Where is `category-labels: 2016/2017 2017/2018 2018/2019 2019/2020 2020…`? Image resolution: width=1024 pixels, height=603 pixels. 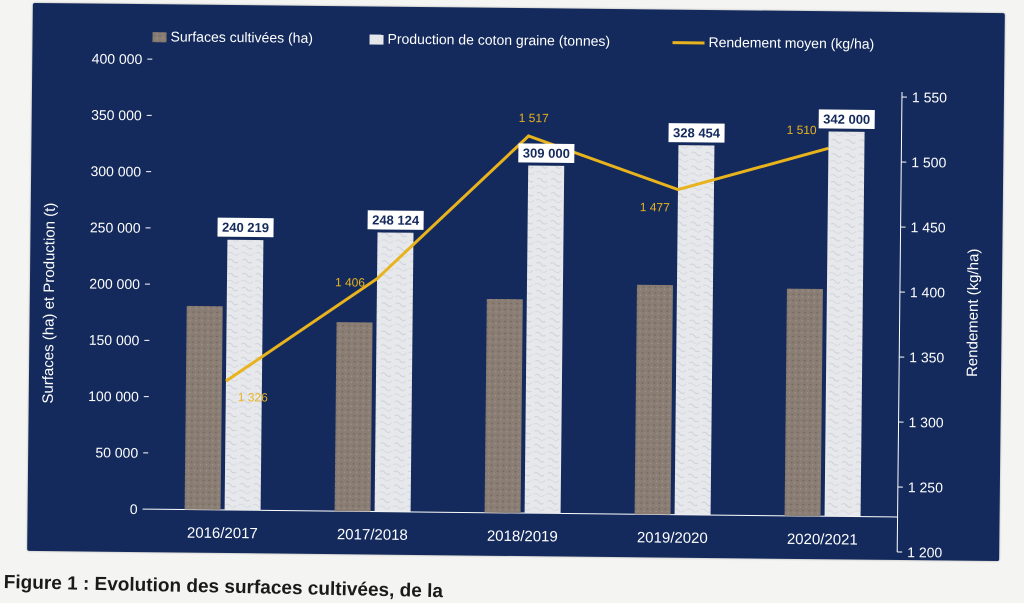 category-labels: 2016/2017 2017/2018 2018/2019 2019/2020 2020… is located at coordinates (522, 537).